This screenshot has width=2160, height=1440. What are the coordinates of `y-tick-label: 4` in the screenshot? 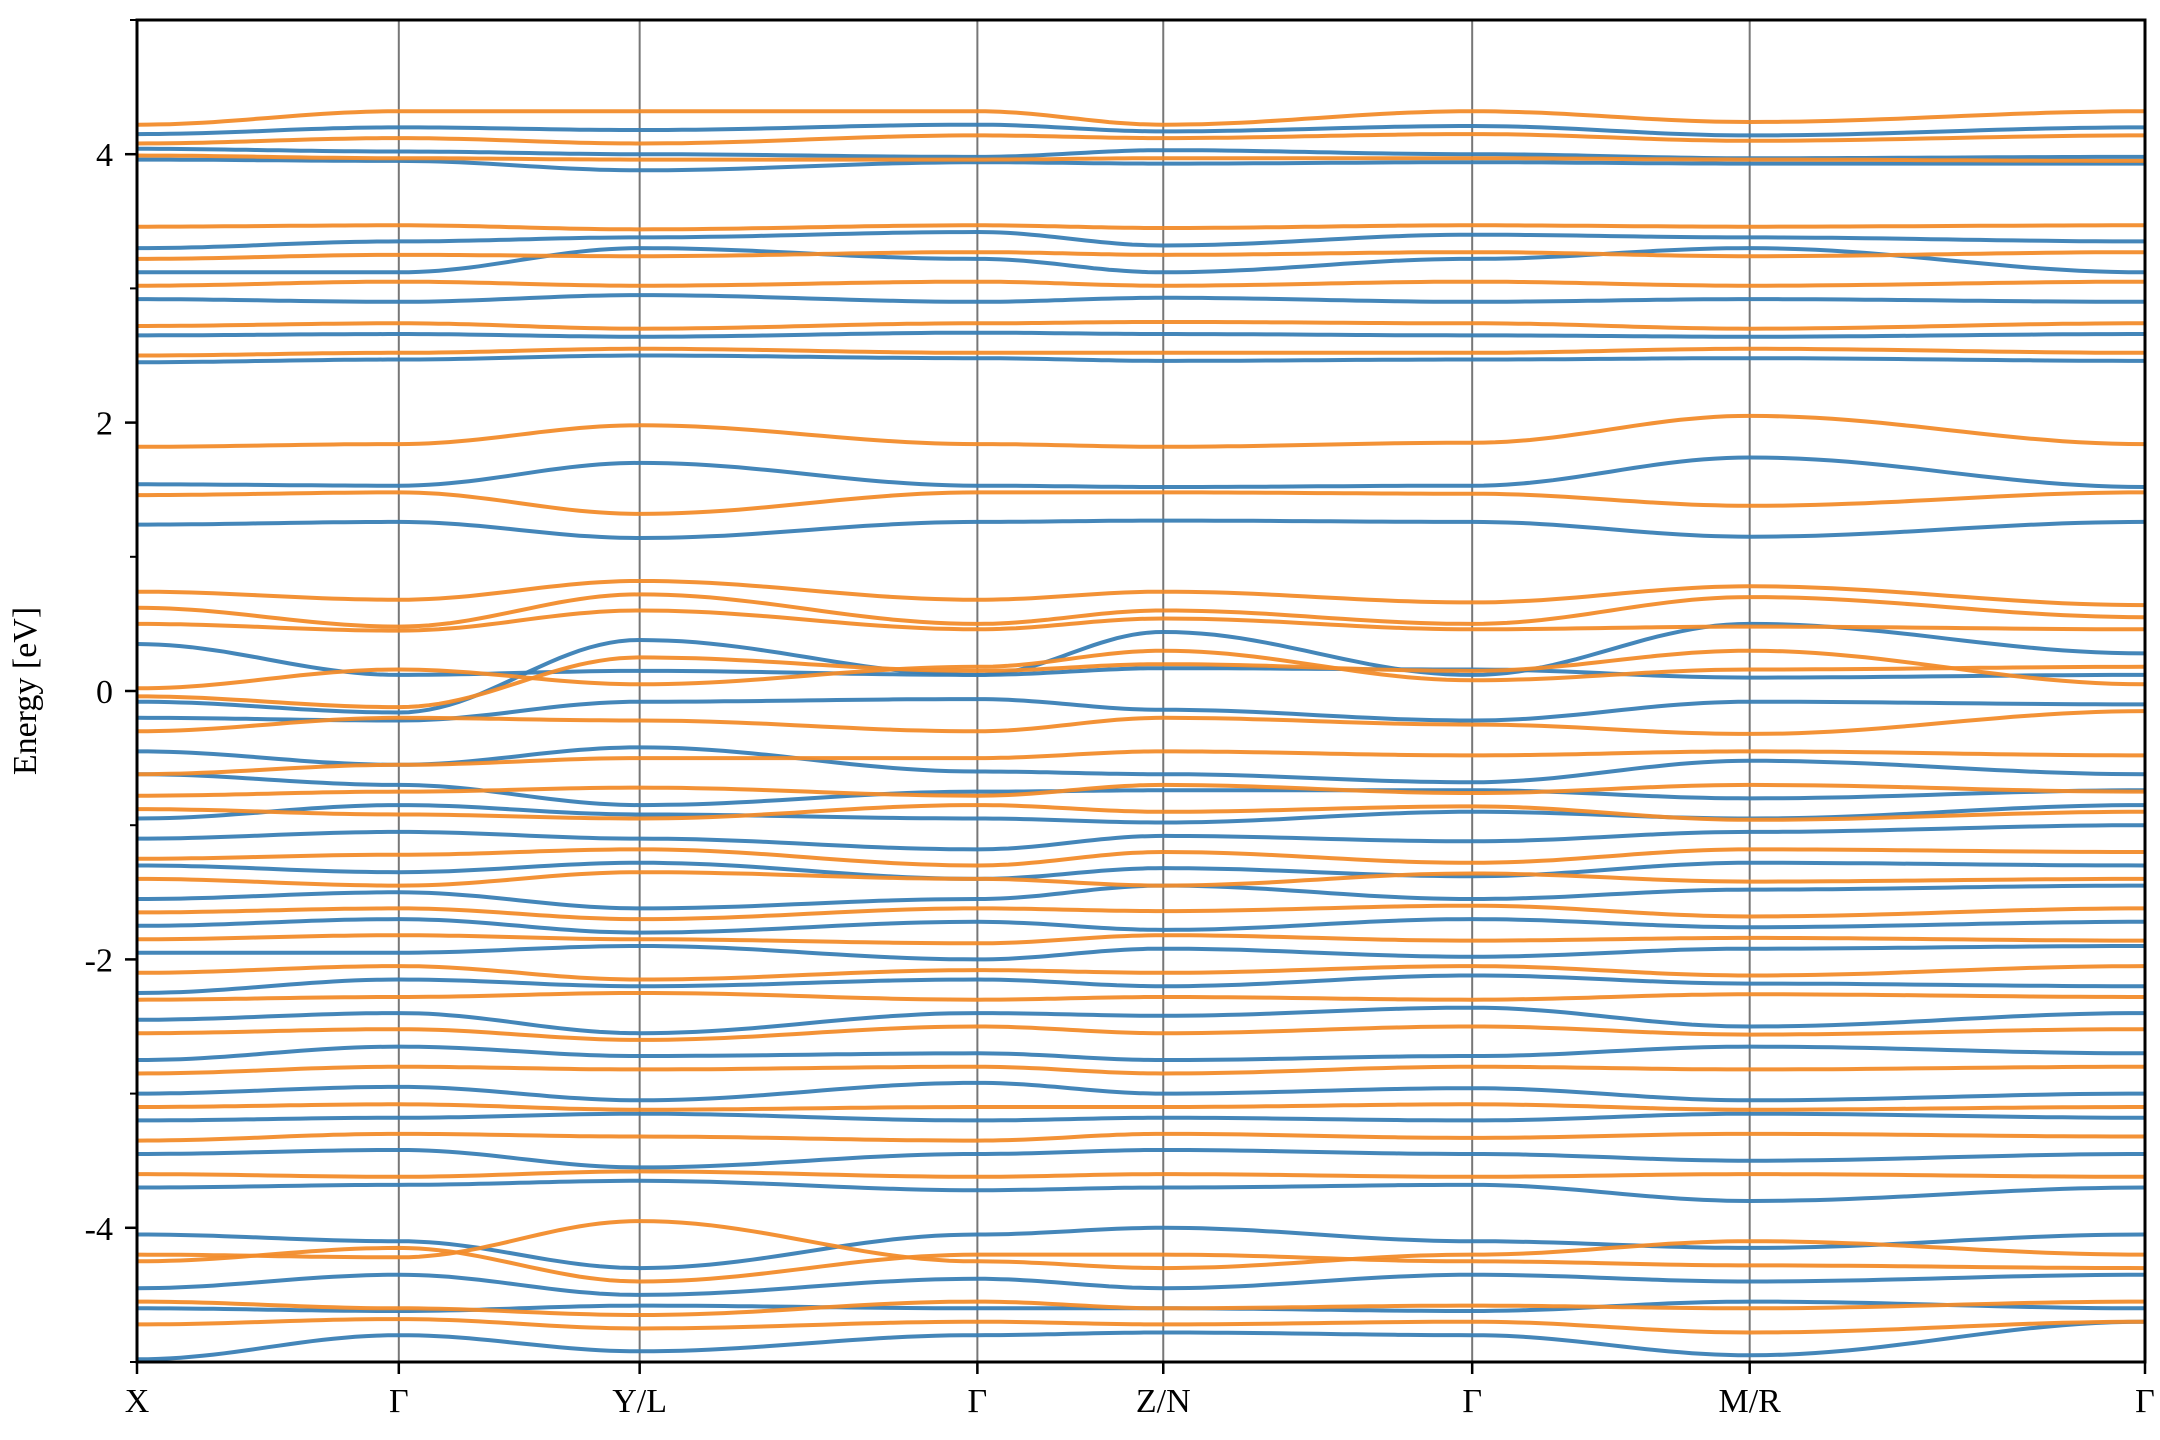 It's located at (104, 155).